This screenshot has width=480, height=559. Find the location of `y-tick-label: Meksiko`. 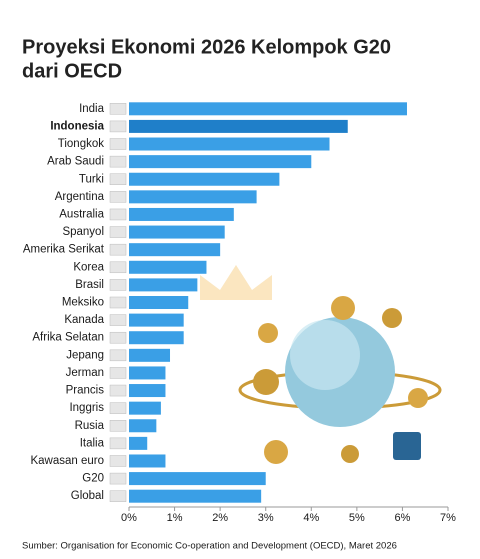

y-tick-label: Meksiko is located at coordinates (83, 303).